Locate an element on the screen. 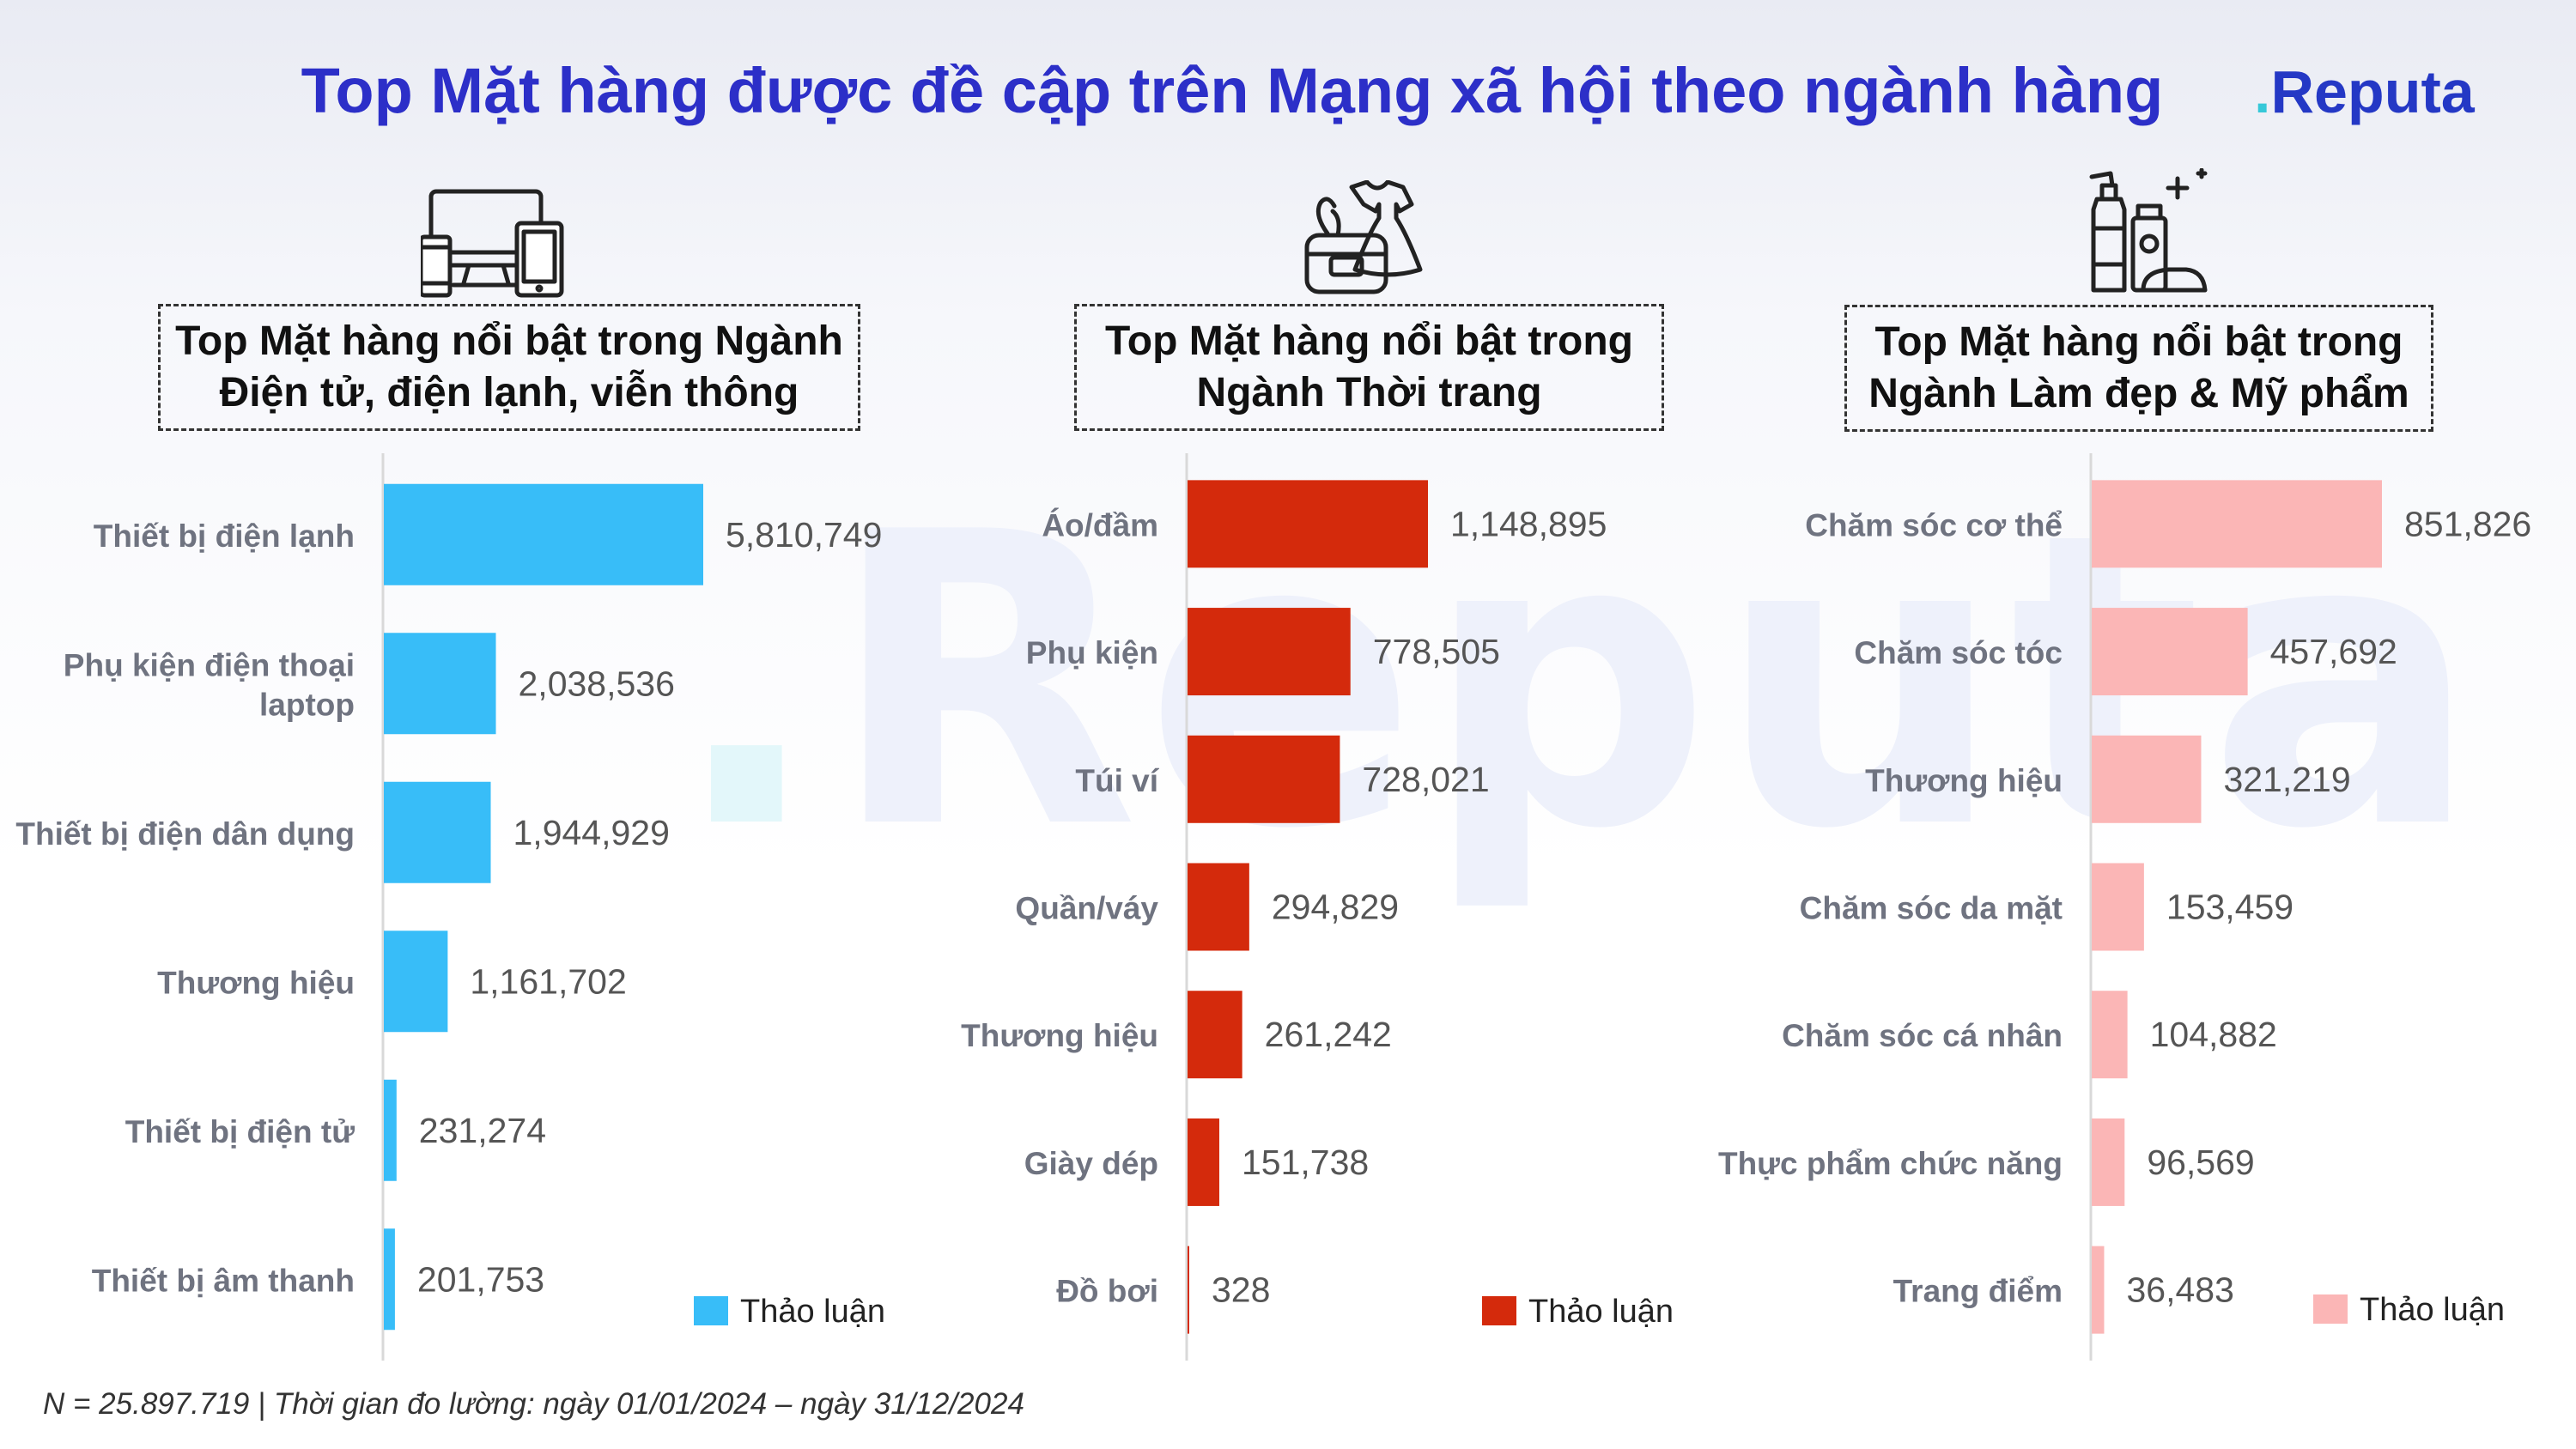 This screenshot has width=2576, height=1449. category-label: Đồ bơi is located at coordinates (1107, 1291).